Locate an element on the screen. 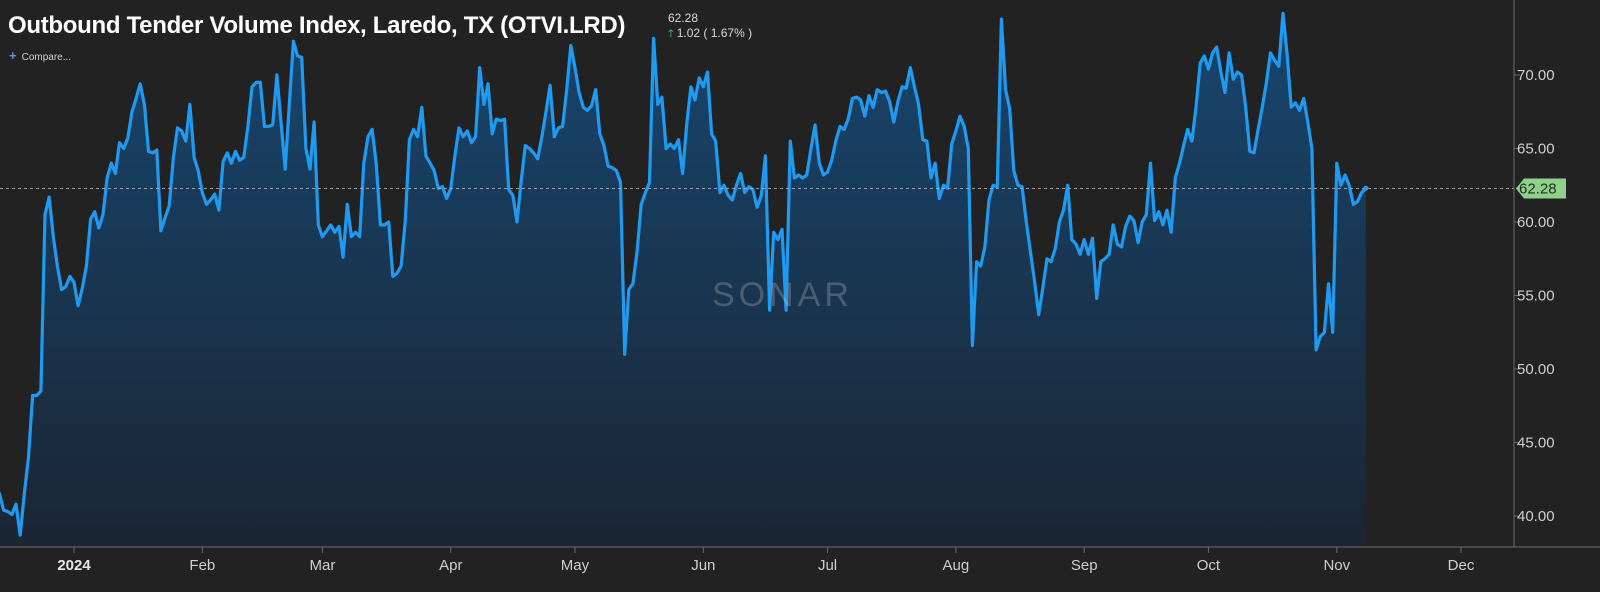 This screenshot has width=1600, height=592. y-tick-label: 70.00 is located at coordinates (1536, 75).